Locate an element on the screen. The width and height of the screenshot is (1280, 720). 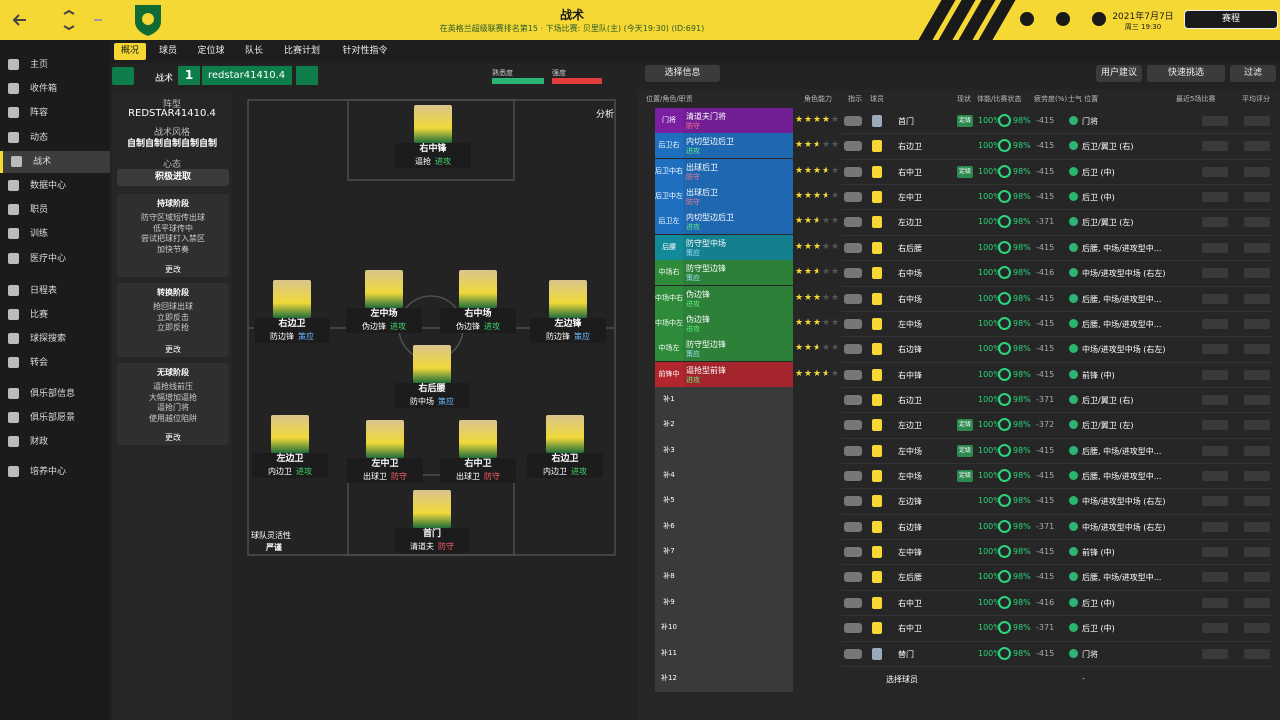
slot-role: 清道夫门将 is located at coordinates (706, 116).